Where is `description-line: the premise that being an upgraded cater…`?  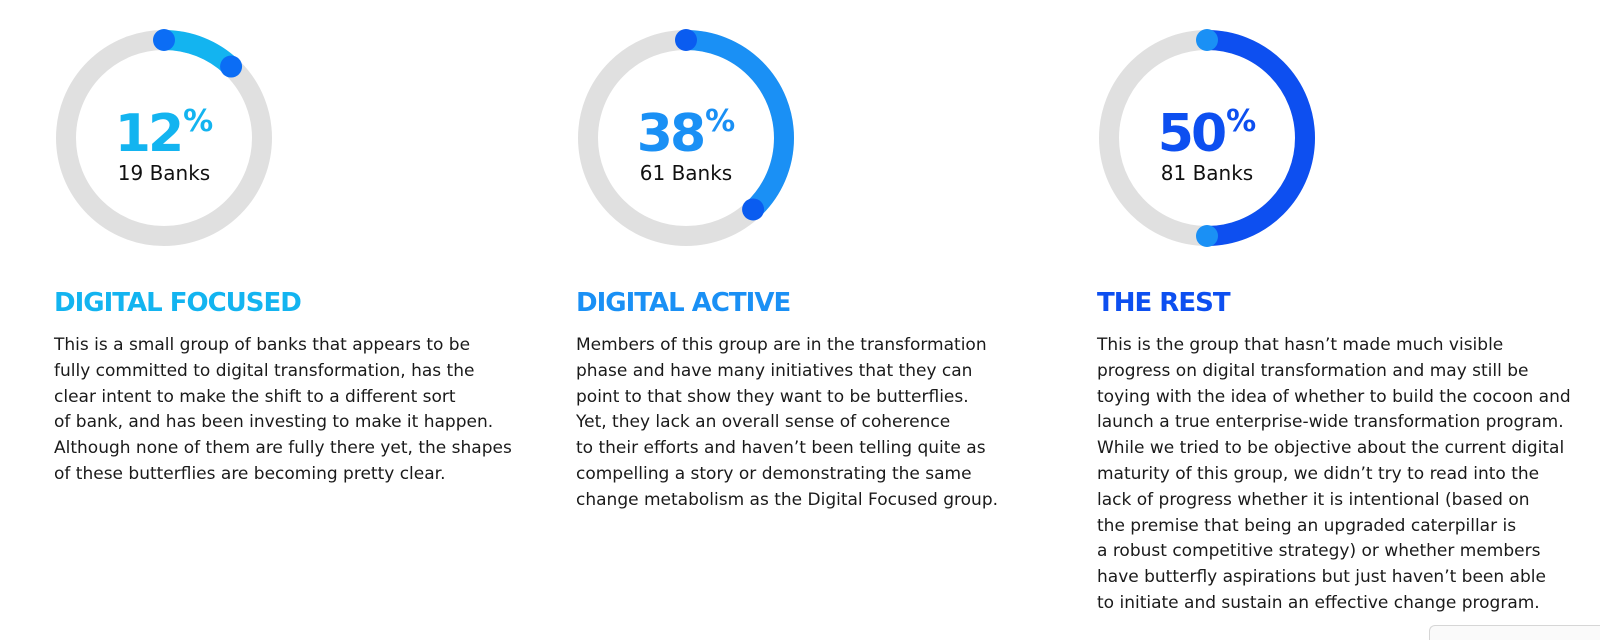
description-line: the premise that being an upgraded cater… is located at coordinates (1307, 525).